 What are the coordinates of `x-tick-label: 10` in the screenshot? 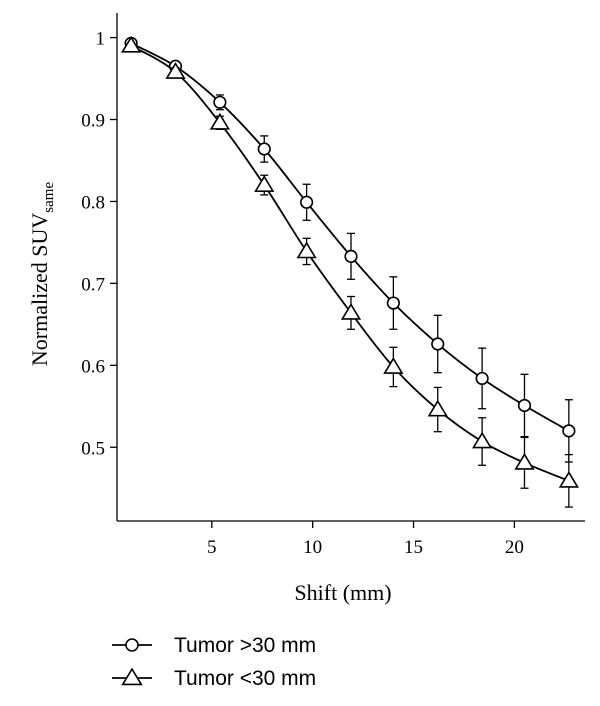 It's located at (312, 547).